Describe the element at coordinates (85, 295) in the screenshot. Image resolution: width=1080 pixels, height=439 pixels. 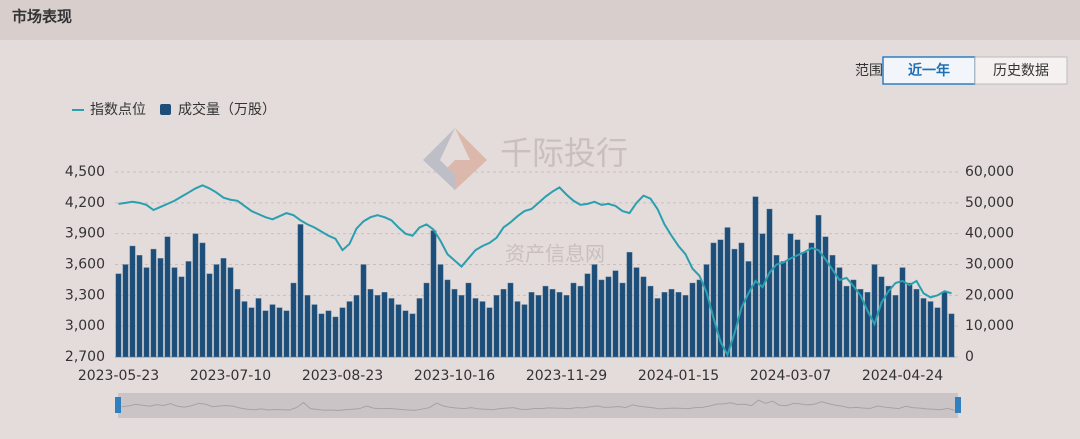
I see `y-tick-label: 3,300` at that location.